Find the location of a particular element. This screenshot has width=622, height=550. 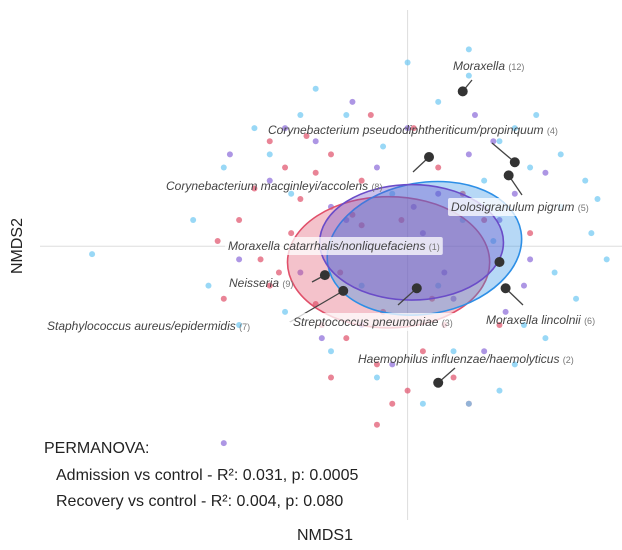

label-box is located at coordinates (373, 322).